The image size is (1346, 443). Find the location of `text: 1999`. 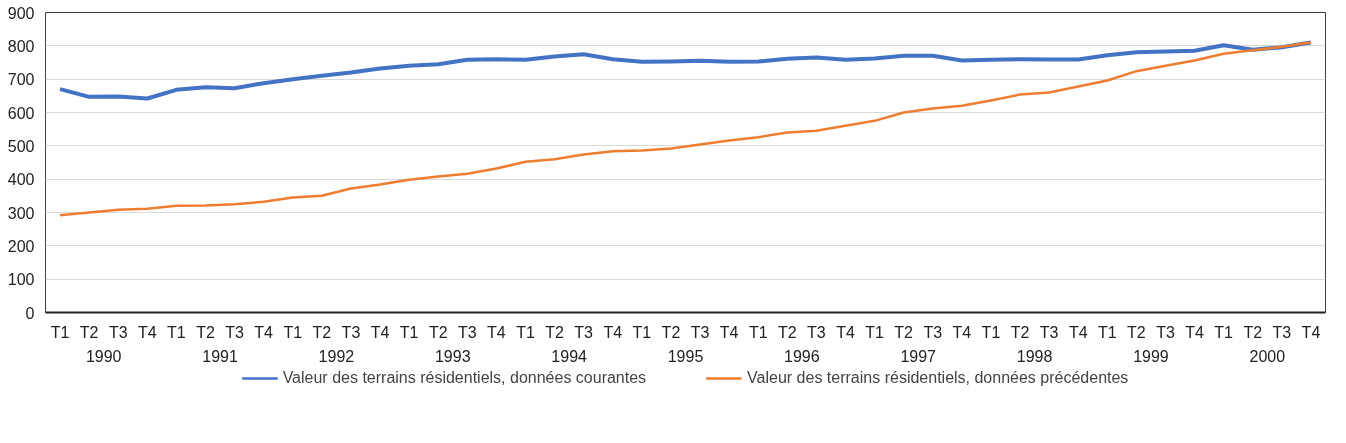

text: 1999 is located at coordinates (1151, 356).